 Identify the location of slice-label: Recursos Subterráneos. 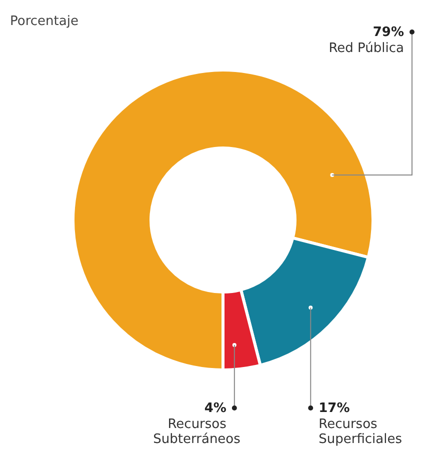
(197, 432).